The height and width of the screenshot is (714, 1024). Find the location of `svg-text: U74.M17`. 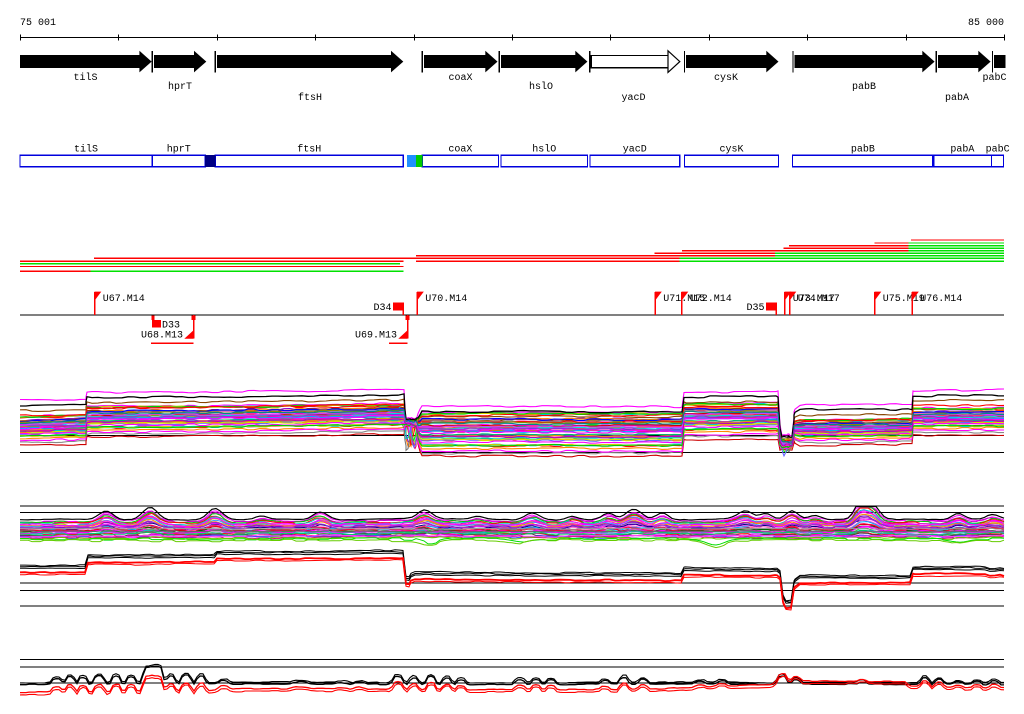

svg-text: U74.M17 is located at coordinates (819, 299).